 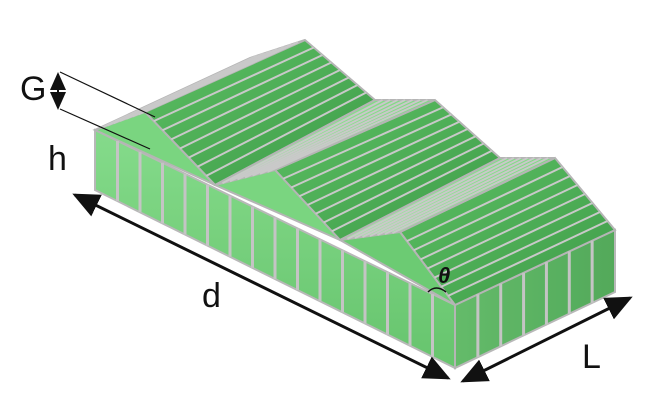 I want to click on h-label: h, so click(x=57, y=159).